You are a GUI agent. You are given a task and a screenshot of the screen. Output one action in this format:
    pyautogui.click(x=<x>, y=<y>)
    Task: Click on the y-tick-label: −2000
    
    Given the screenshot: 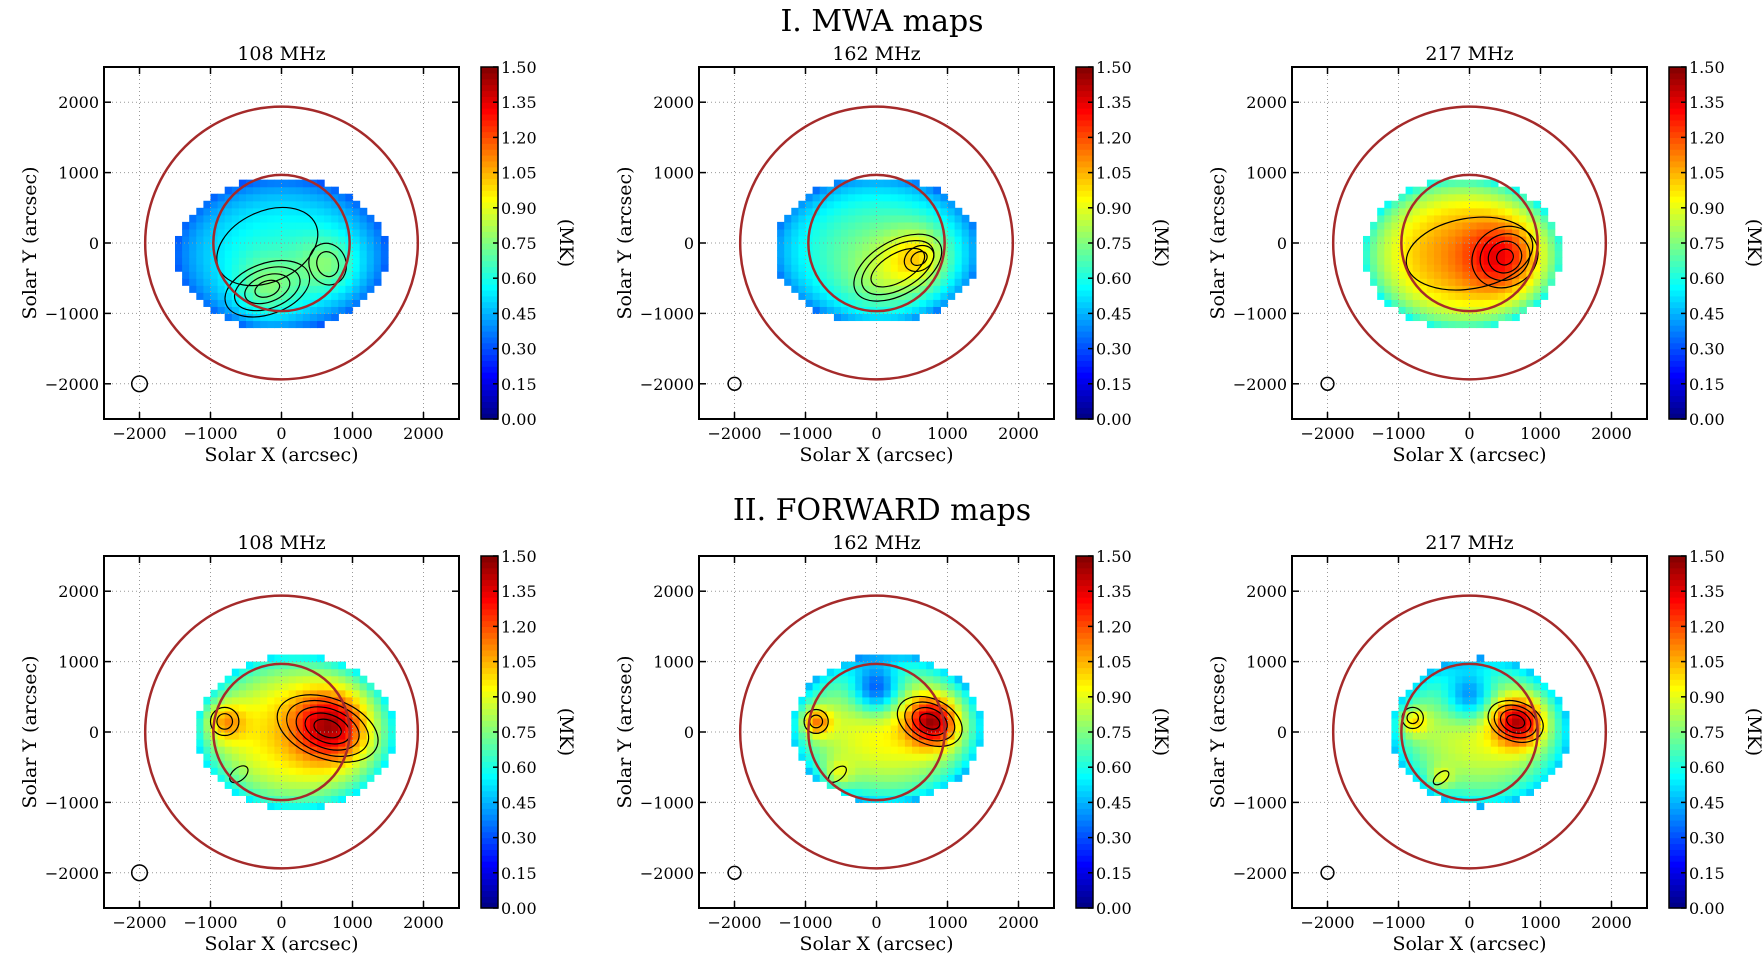 What is the action you would take?
    pyautogui.click(x=667, y=384)
    